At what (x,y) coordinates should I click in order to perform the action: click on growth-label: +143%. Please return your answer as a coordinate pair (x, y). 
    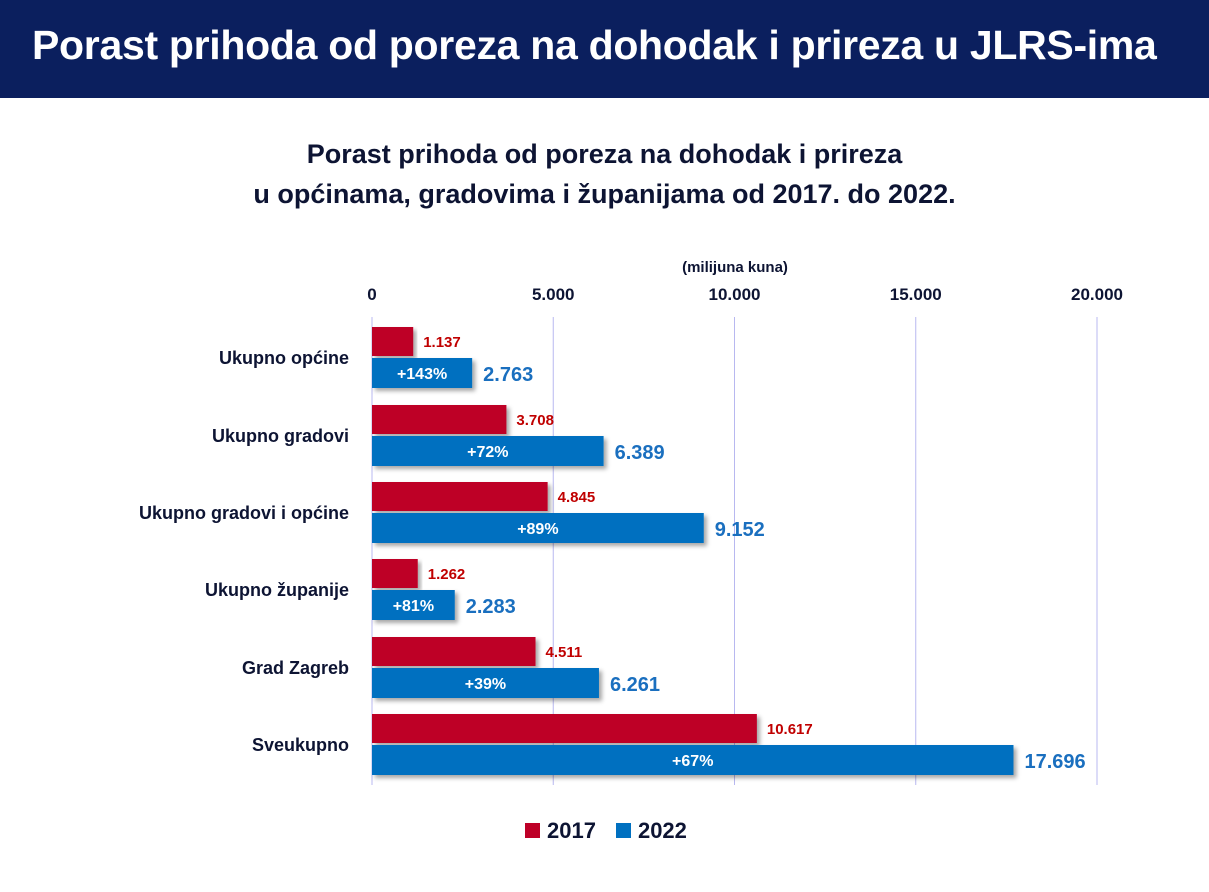
    Looking at the image, I should click on (422, 374).